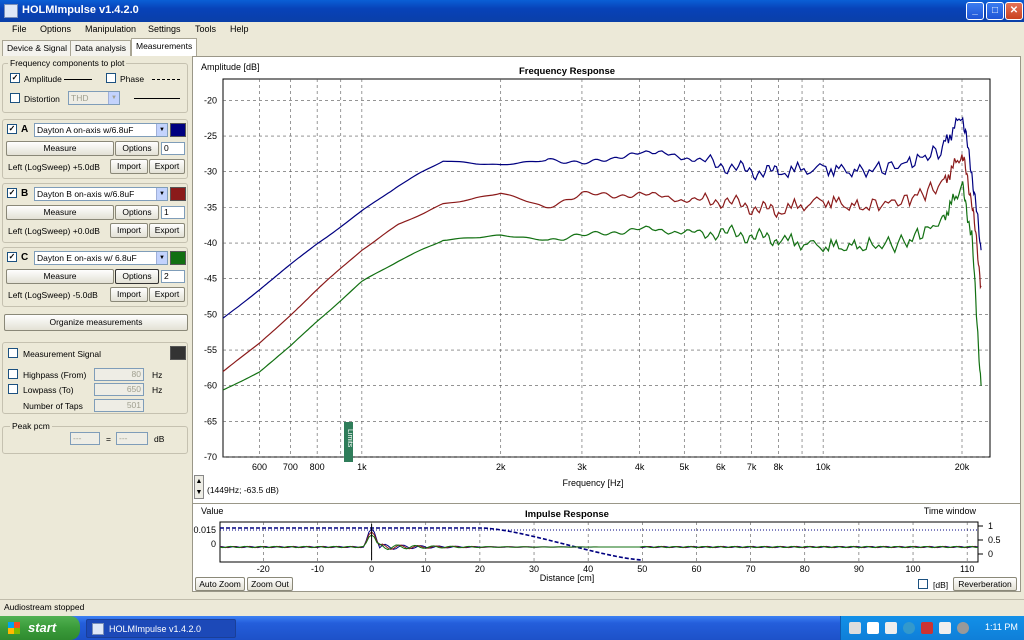  Describe the element at coordinates (137, 276) in the screenshot. I see `measurement-c-options-button: Options` at that location.